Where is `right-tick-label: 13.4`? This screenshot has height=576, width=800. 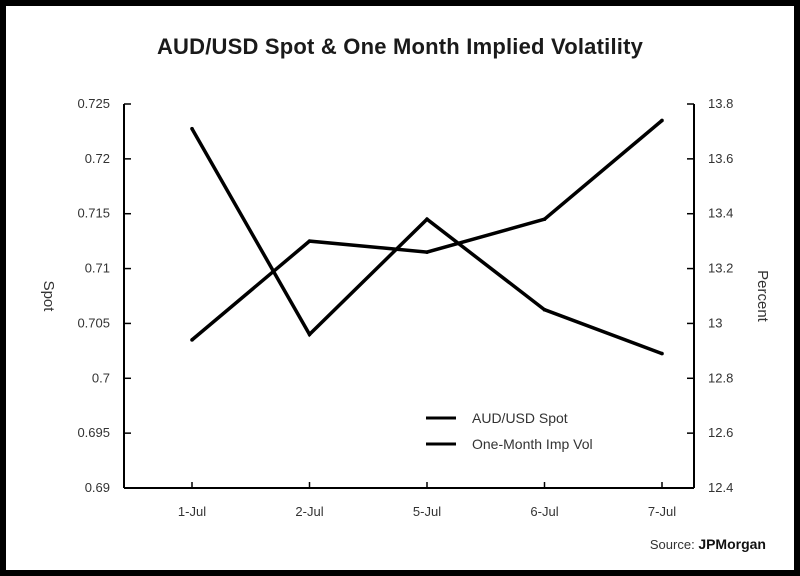
right-tick-label: 13.4 is located at coordinates (720, 213).